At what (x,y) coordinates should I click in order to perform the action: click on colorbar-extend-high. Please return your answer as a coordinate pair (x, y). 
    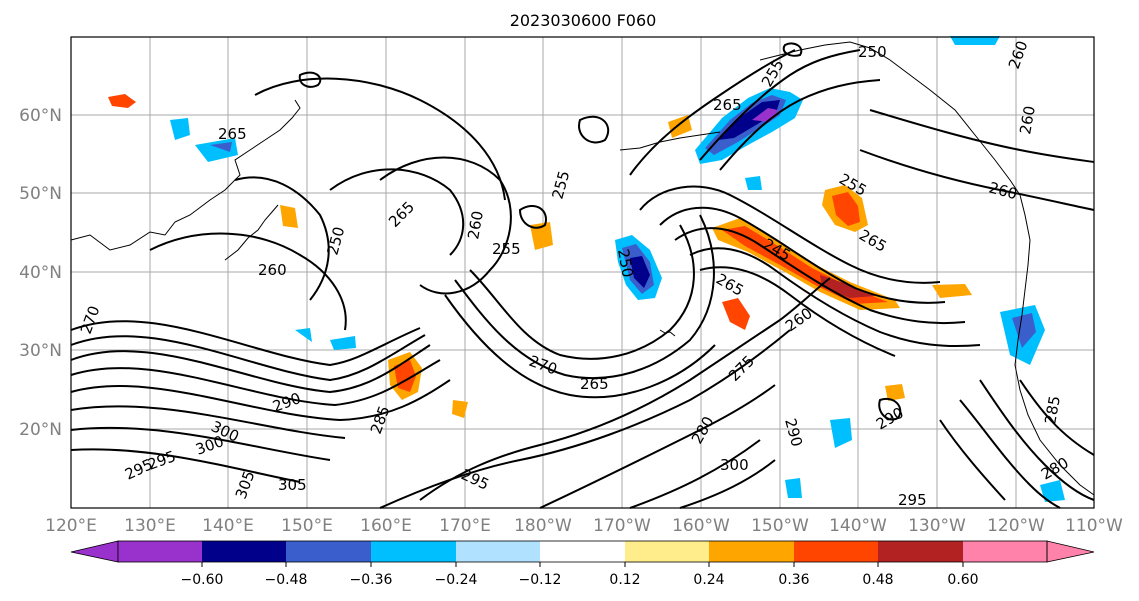
    Looking at the image, I should click on (1070, 551).